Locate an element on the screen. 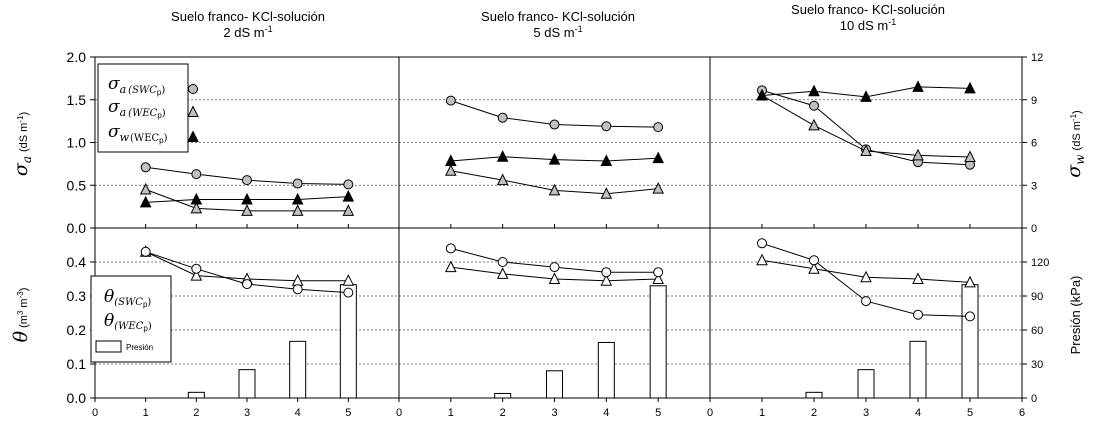 This screenshot has width=1105, height=430. y-tick-label-right-top: 6 is located at coordinates (1034, 144).